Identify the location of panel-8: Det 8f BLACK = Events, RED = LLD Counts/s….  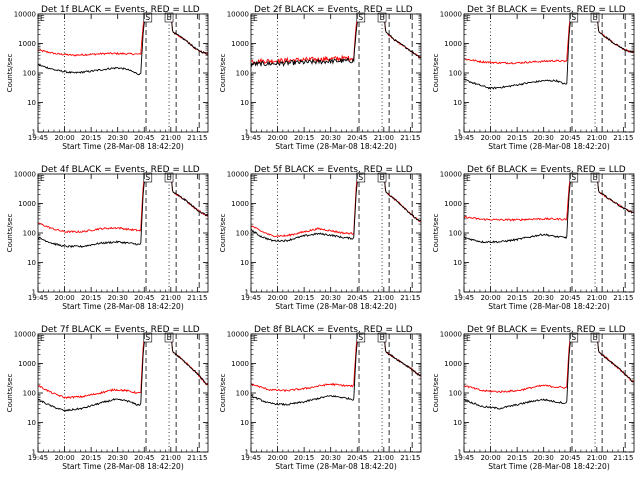
(320, 398).